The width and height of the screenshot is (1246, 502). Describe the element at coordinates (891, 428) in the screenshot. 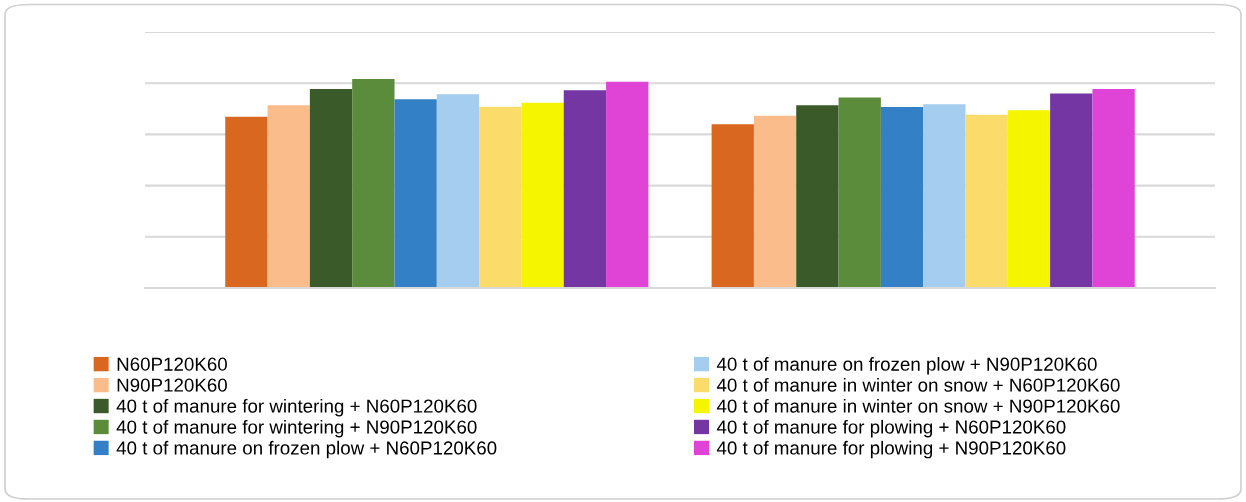

I see `legend-label: 40 t of manure for plowing + N60P120K60` at that location.